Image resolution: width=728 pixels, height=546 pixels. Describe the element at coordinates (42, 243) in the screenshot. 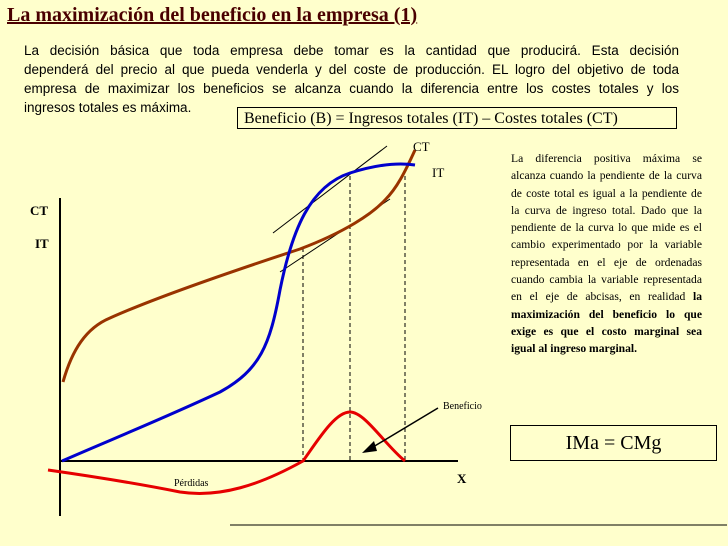

I see `y-axis-label-it: IT` at that location.